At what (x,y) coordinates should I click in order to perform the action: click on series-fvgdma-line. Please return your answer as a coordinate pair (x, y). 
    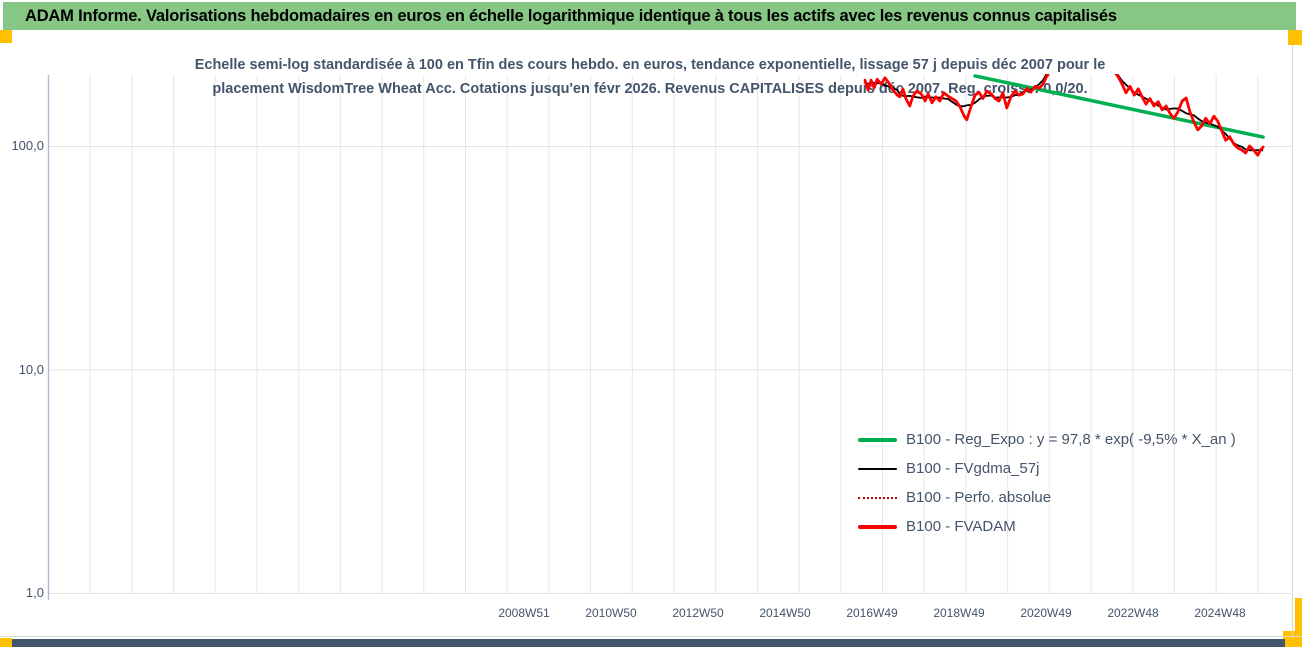
    Looking at the image, I should click on (1064, 113).